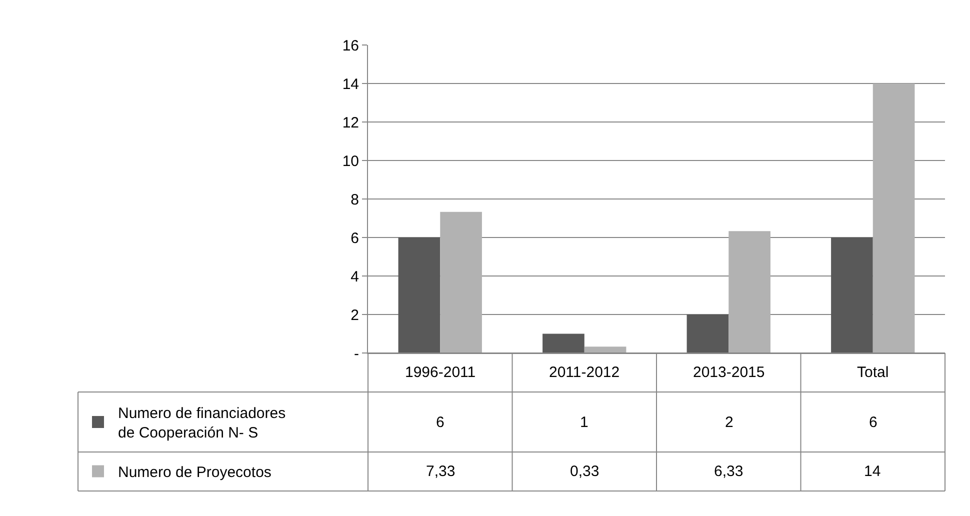  What do you see at coordinates (350, 45) in the screenshot?
I see `y-tick-label: 16` at bounding box center [350, 45].